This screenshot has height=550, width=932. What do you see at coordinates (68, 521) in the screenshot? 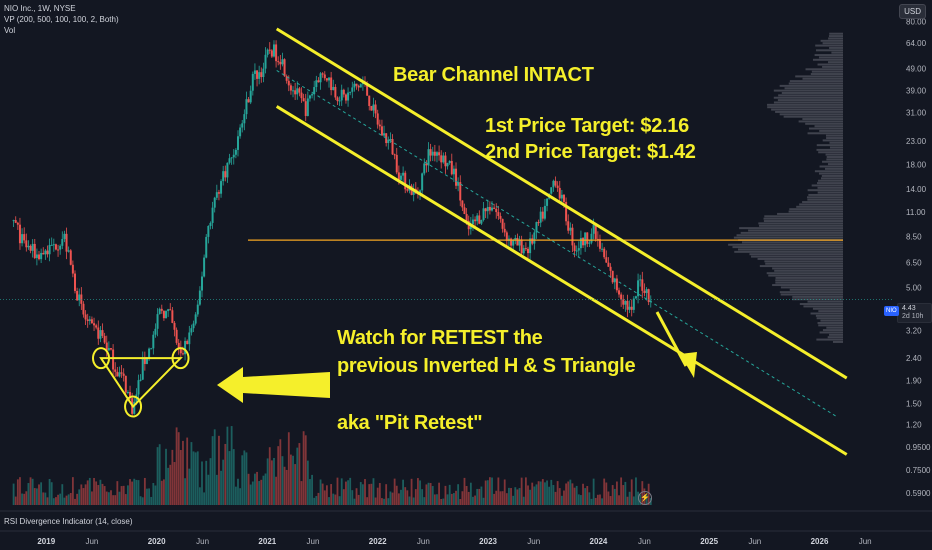
I see `rsi-indicator-label: RSI Divergence Indicator (14, close)` at bounding box center [68, 521].